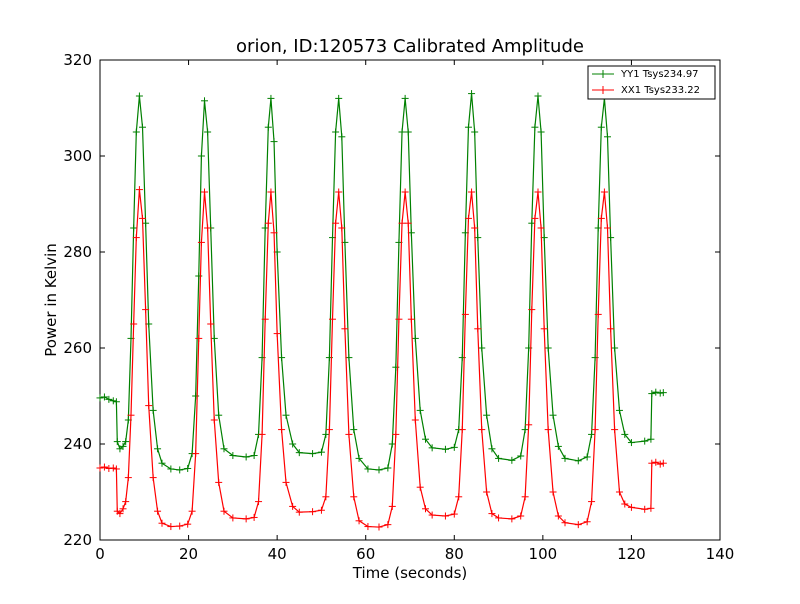 The width and height of the screenshot is (800, 604). What do you see at coordinates (660, 90) in the screenshot?
I see `legend-label-xx1: XX1 Tsys233.22` at bounding box center [660, 90].